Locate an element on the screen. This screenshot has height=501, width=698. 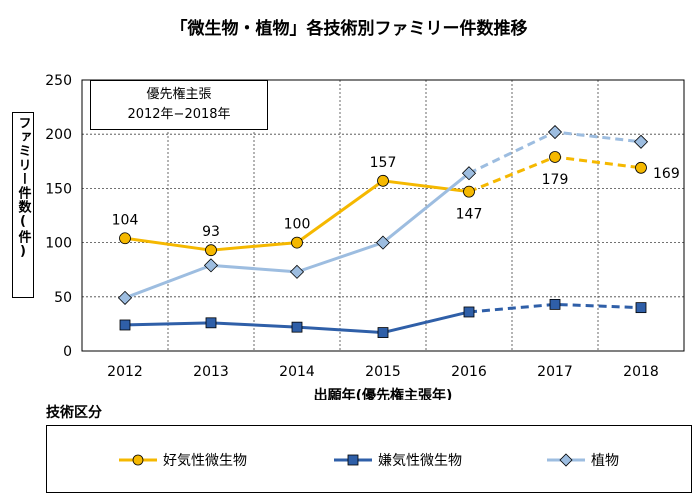
annotation-box: 優先権主張 2012年−2018年 is located at coordinates (179, 105).